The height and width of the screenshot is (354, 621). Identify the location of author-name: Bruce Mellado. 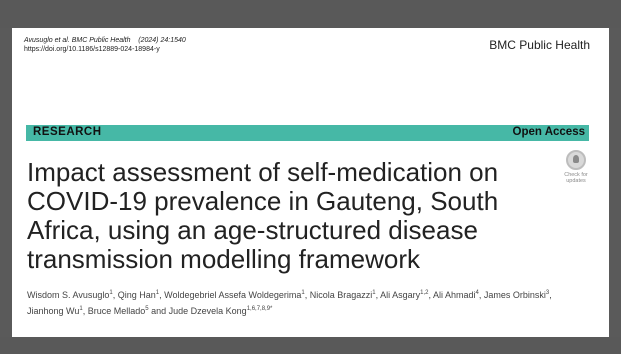
(116, 311).